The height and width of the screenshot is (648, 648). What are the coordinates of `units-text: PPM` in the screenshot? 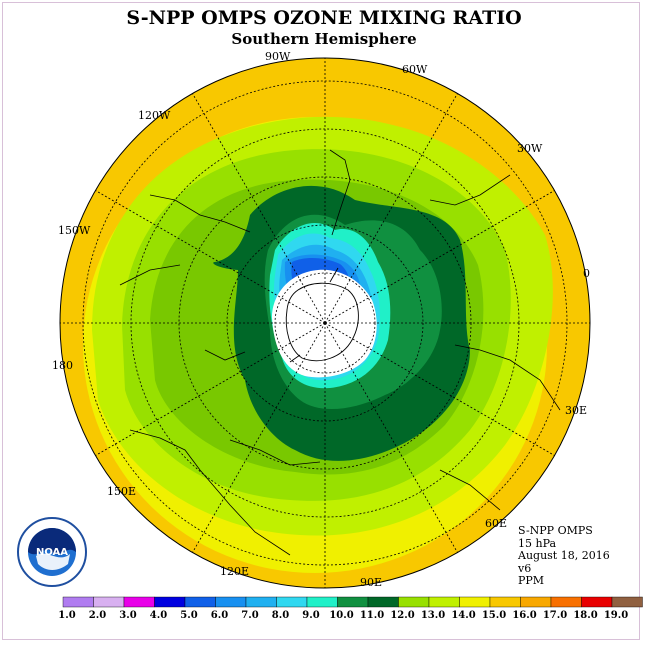 It's located at (531, 580).